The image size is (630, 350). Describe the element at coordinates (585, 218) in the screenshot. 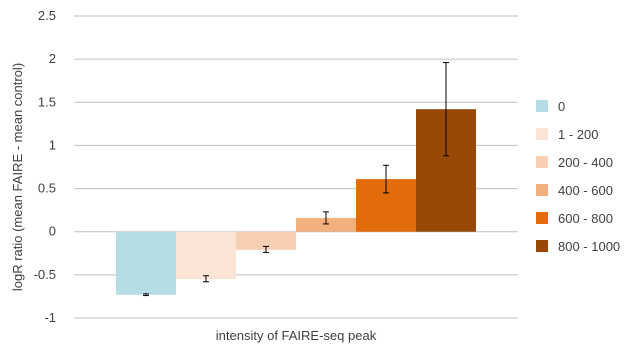

I see `legend-label: 600 - 800` at that location.